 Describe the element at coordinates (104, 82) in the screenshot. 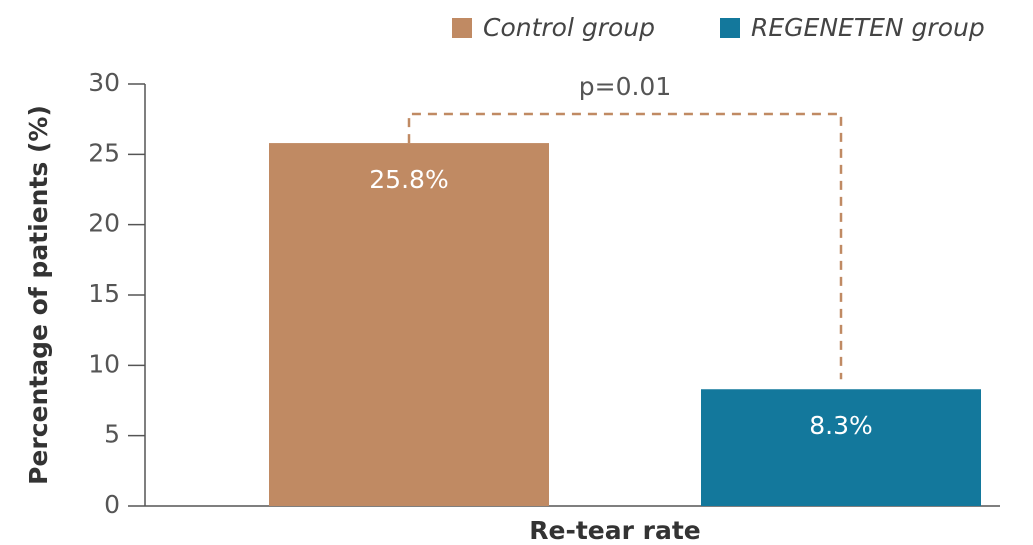

I see `y-tick-label: 30` at that location.